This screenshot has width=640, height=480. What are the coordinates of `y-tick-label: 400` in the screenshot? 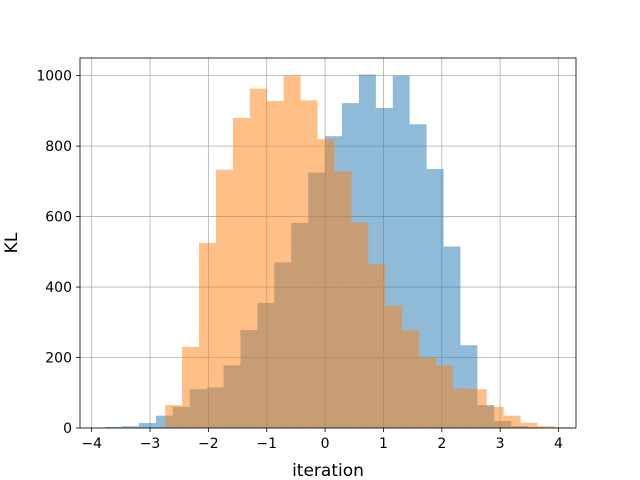 It's located at (58, 288).